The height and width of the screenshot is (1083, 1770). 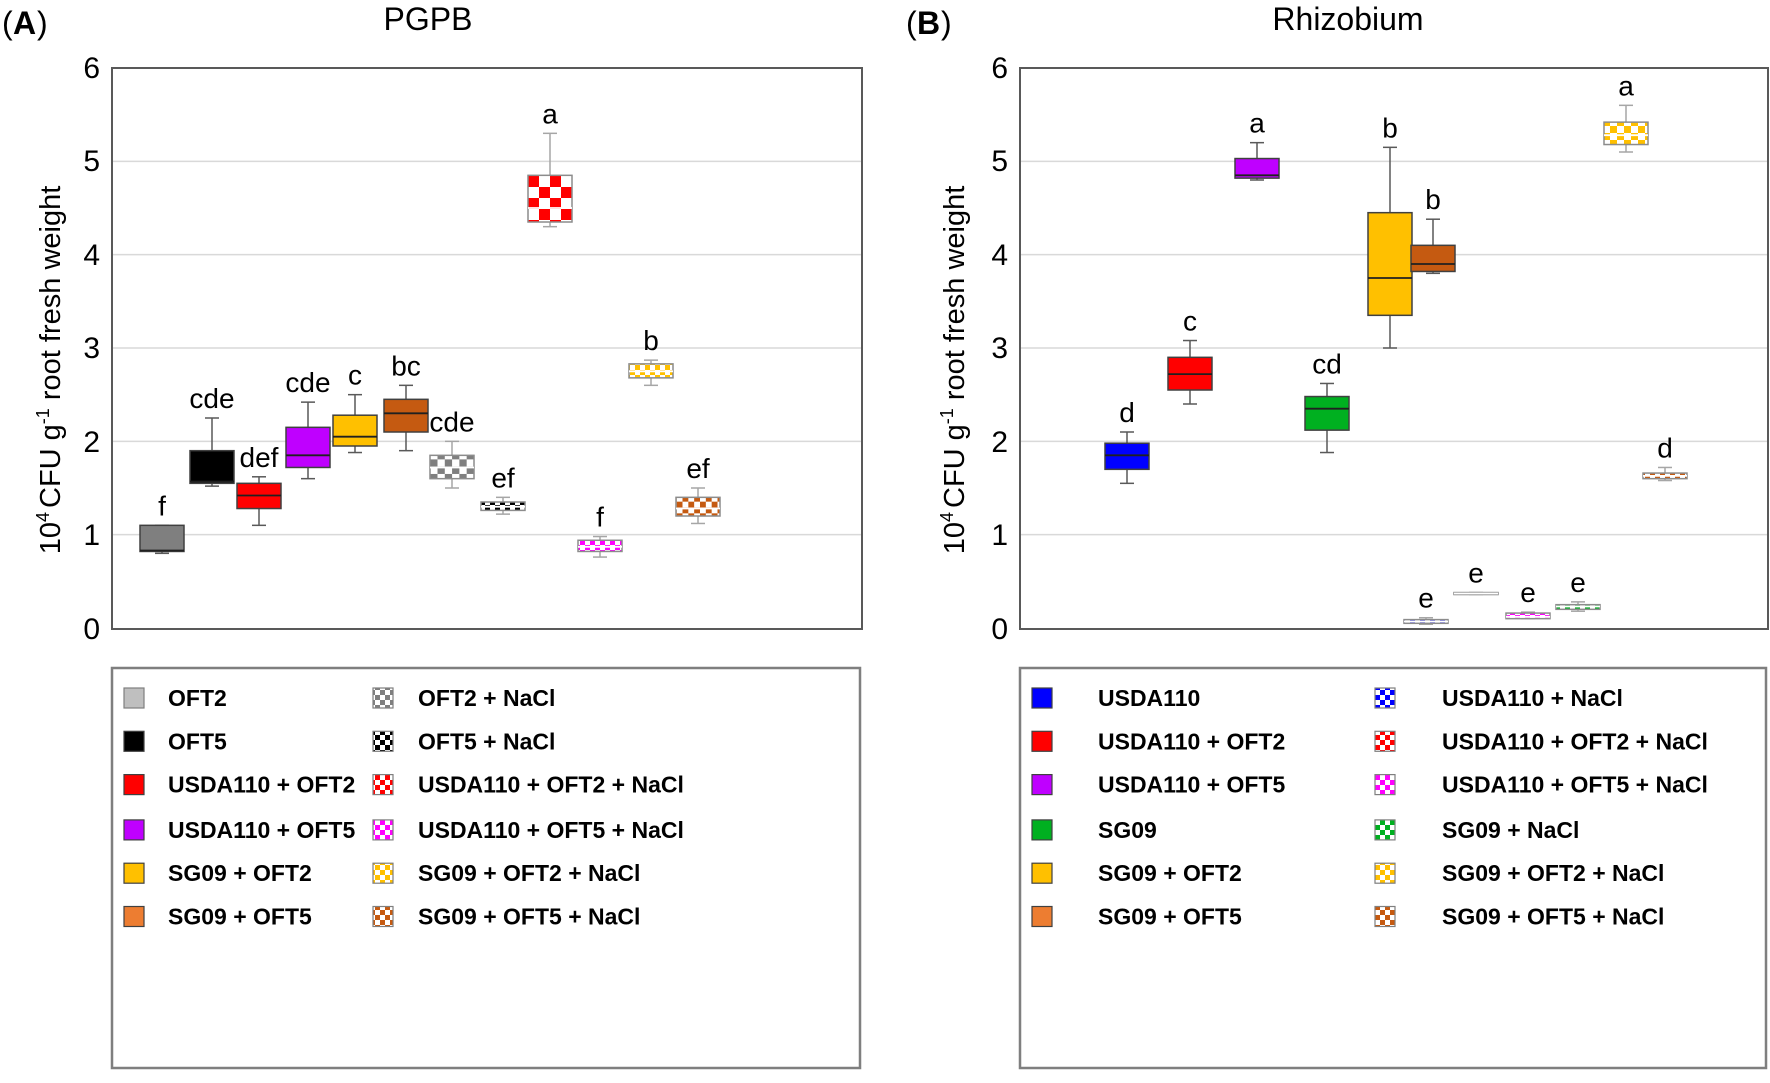 I want to click on legend-b-item-2-5: SG09 + OFT2 + NaCl, so click(x=1519, y=873).